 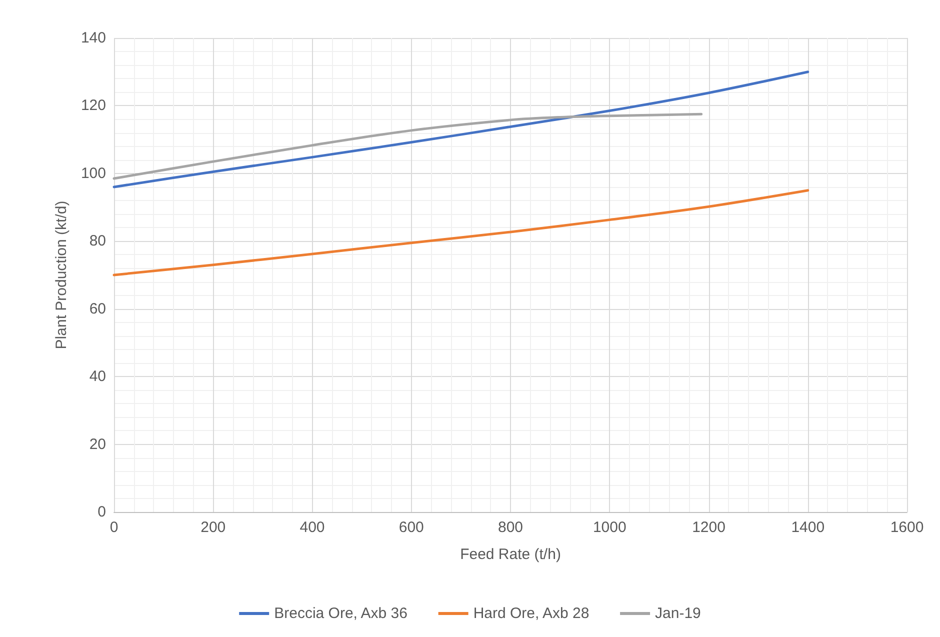 I want to click on x-tick-label: 1000, so click(x=609, y=527).